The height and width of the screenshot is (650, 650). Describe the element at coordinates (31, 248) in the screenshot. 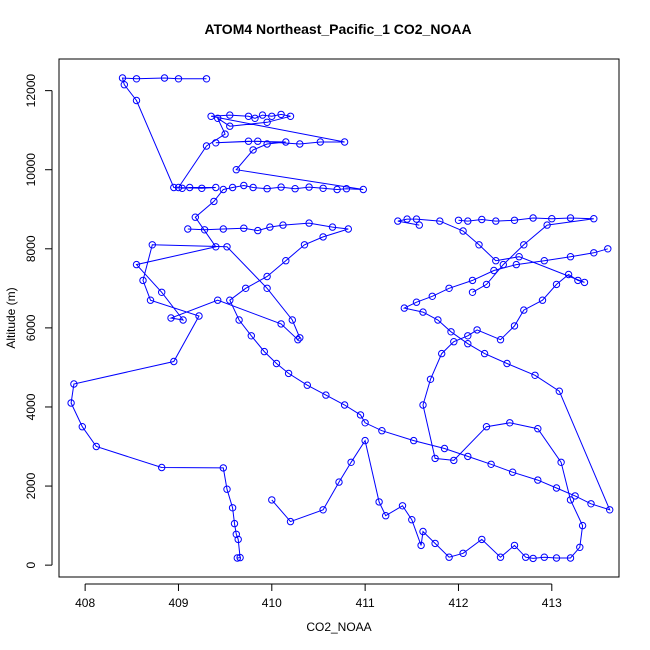

I see `y-tick-label: 8000` at that location.